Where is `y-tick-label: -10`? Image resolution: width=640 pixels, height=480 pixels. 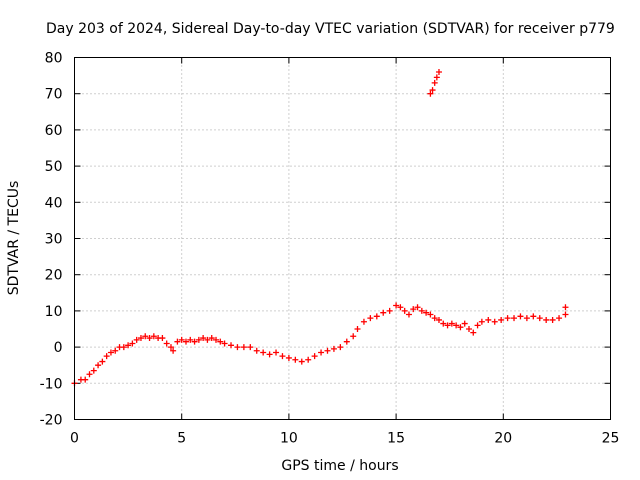 y-tick-label: -10 is located at coordinates (51, 384).